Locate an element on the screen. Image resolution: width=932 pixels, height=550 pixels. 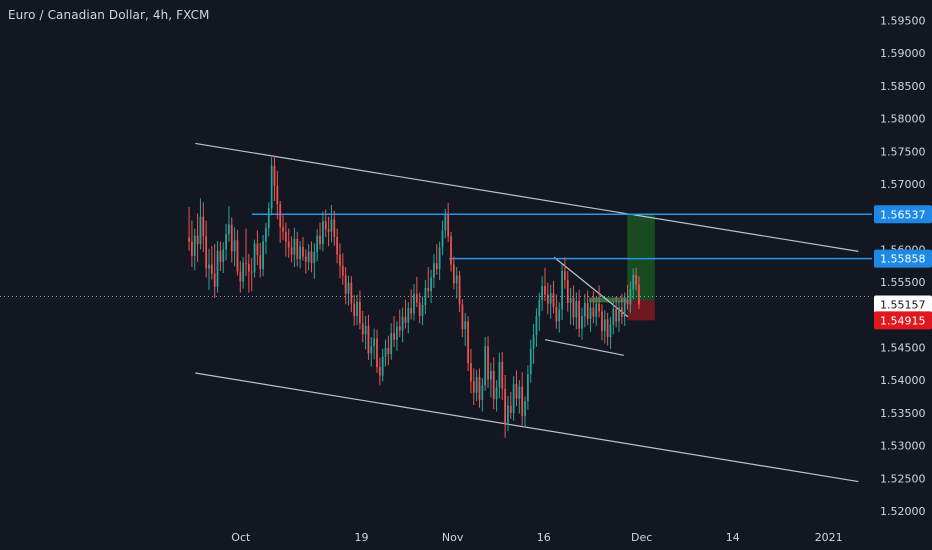
price-badges: 1.56537 1.55858 1.55157 1.54915 is located at coordinates (903, 267).